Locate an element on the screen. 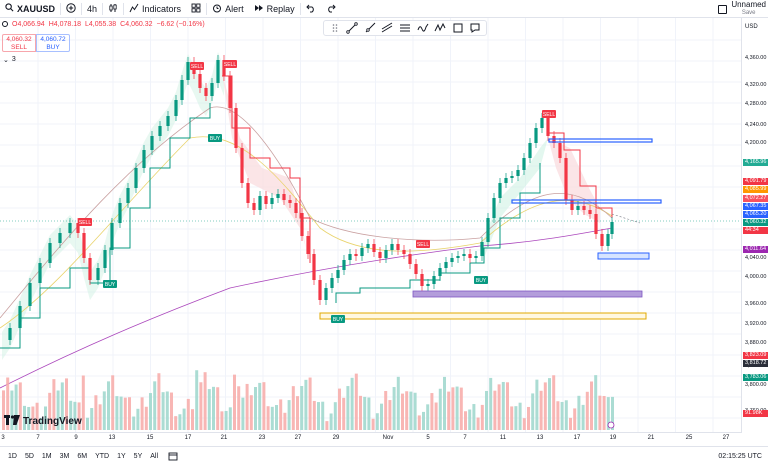 Image resolution: width=768 pixels, height=466 pixels. pitchfork-tool-icon is located at coordinates (387, 28).